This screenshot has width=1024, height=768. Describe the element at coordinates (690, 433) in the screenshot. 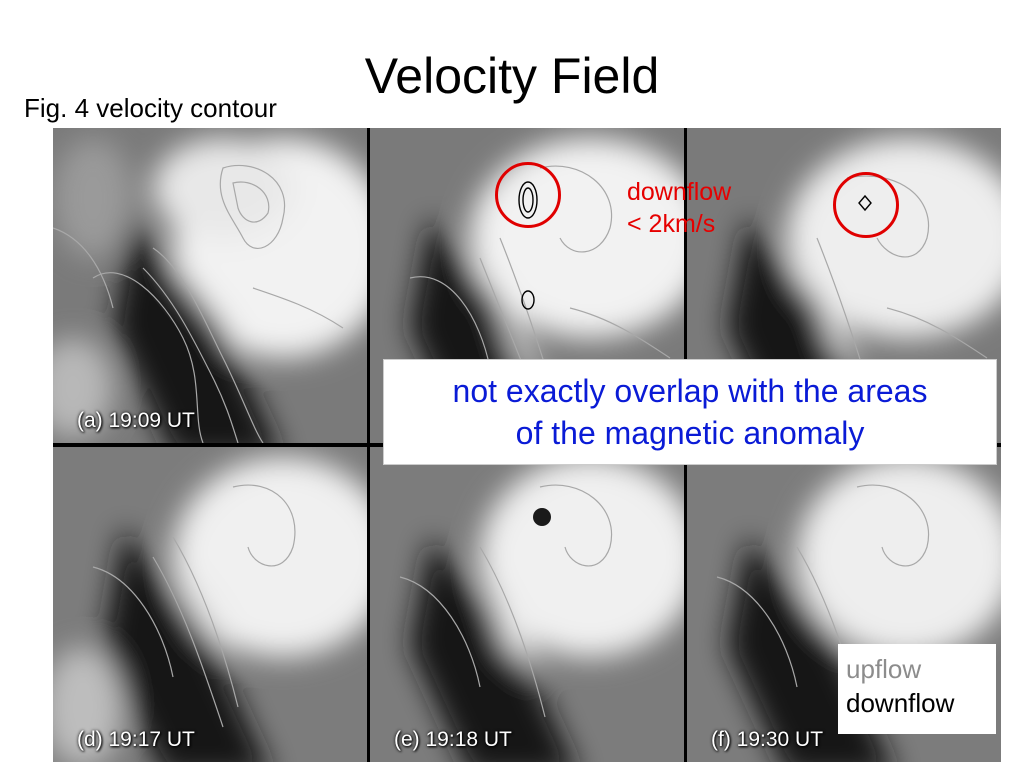

I see `callout-line2: of the magnetic anomaly` at that location.